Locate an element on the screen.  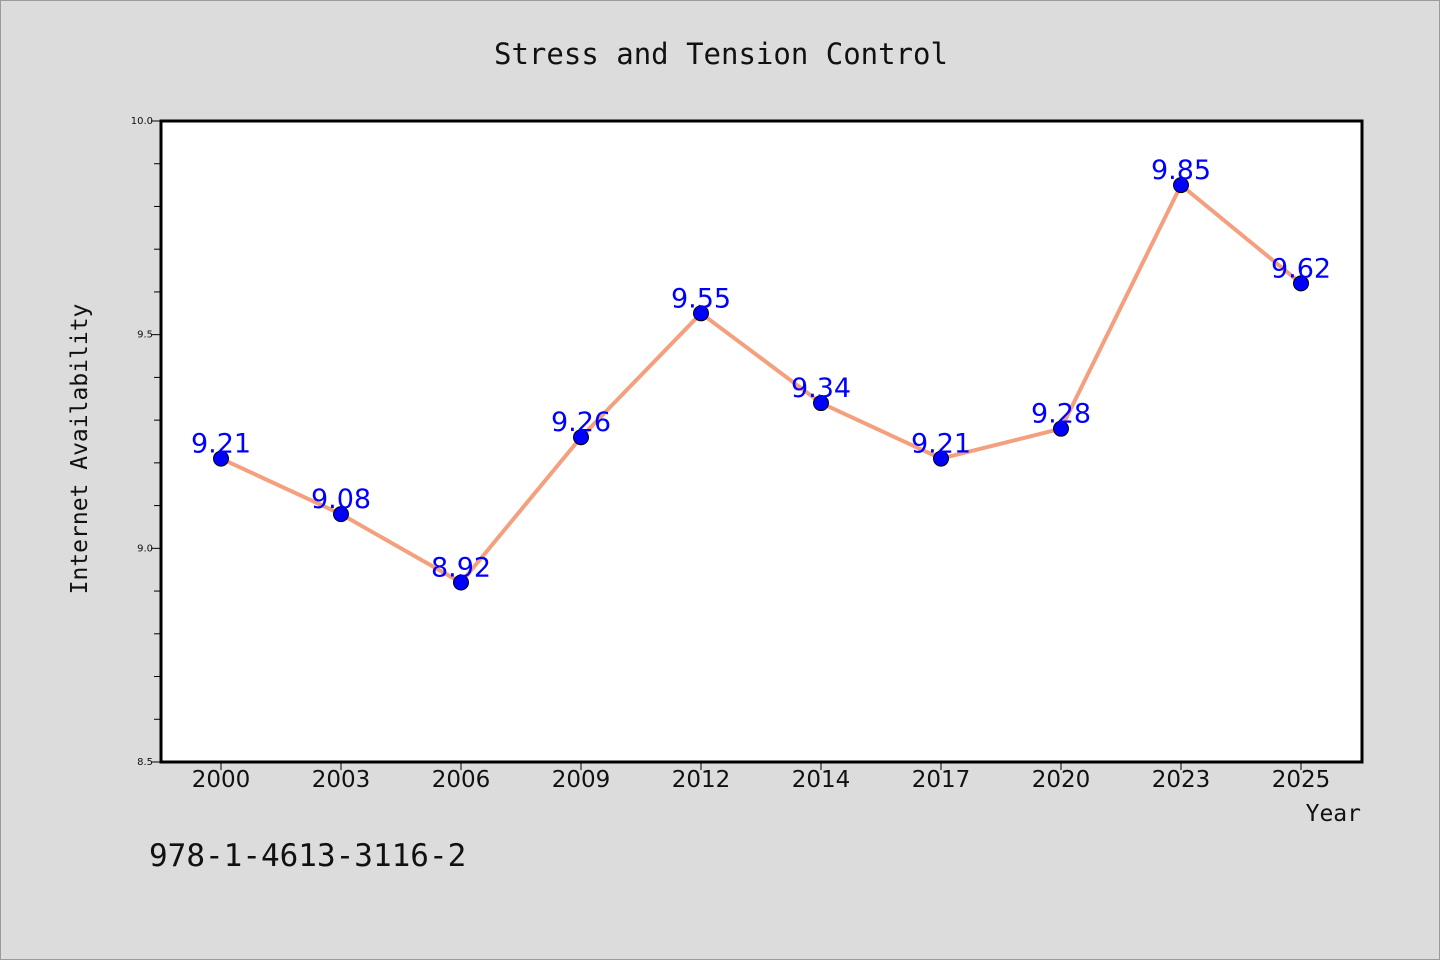
x-tick-label: 2025 is located at coordinates (1301, 780).